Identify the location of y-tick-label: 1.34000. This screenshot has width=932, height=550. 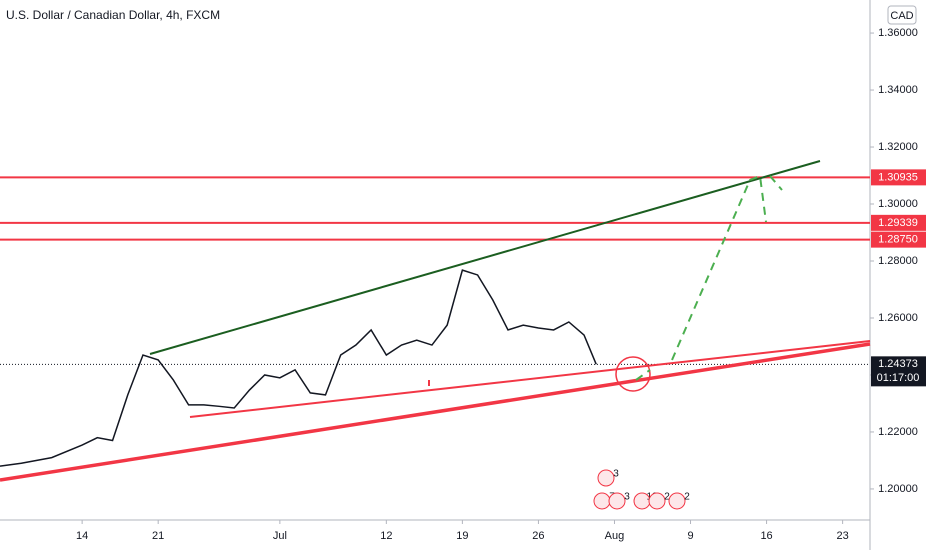
(898, 90).